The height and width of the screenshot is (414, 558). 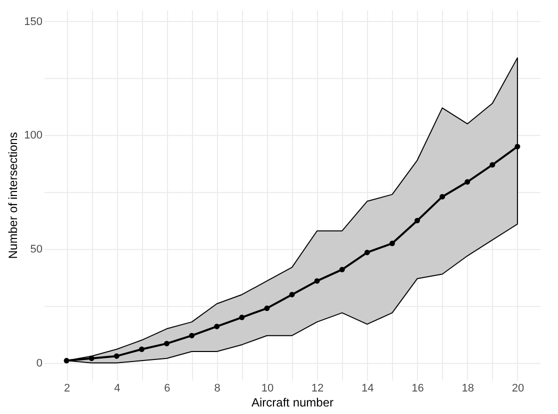 I want to click on y-tick-label: 0, so click(x=39, y=363).